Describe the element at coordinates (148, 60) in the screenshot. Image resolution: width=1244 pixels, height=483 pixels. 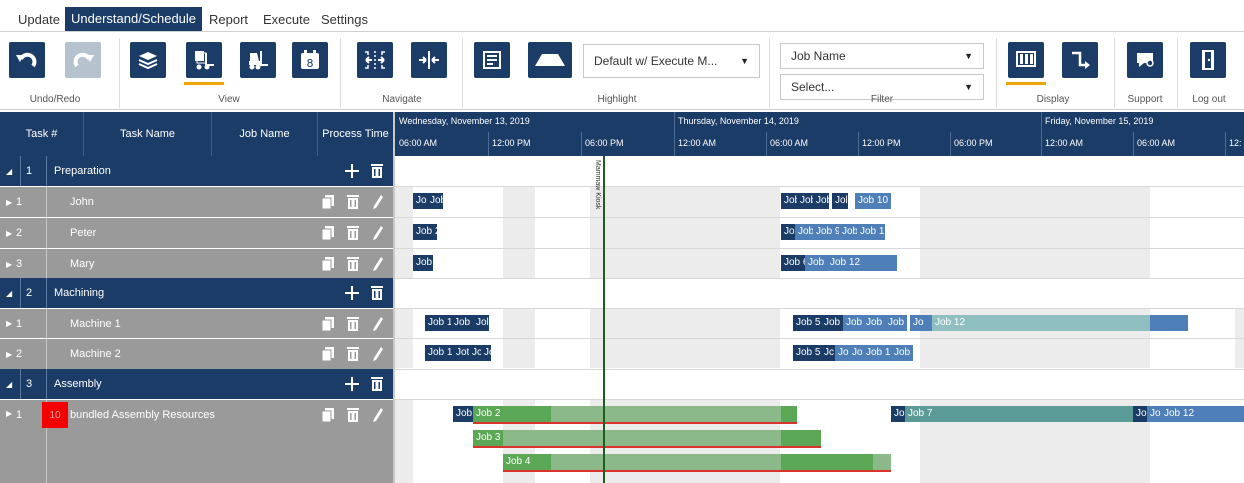
I see `layers-view-button` at that location.